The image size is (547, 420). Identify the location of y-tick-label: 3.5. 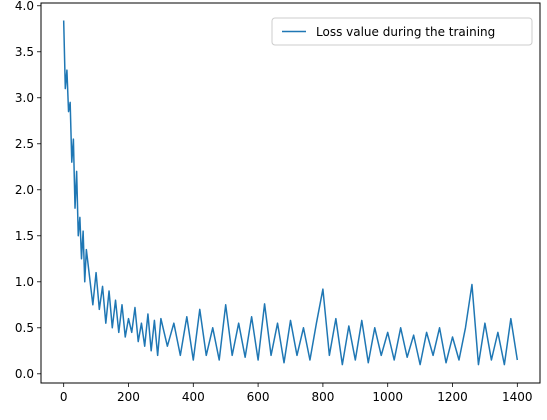
(24, 52).